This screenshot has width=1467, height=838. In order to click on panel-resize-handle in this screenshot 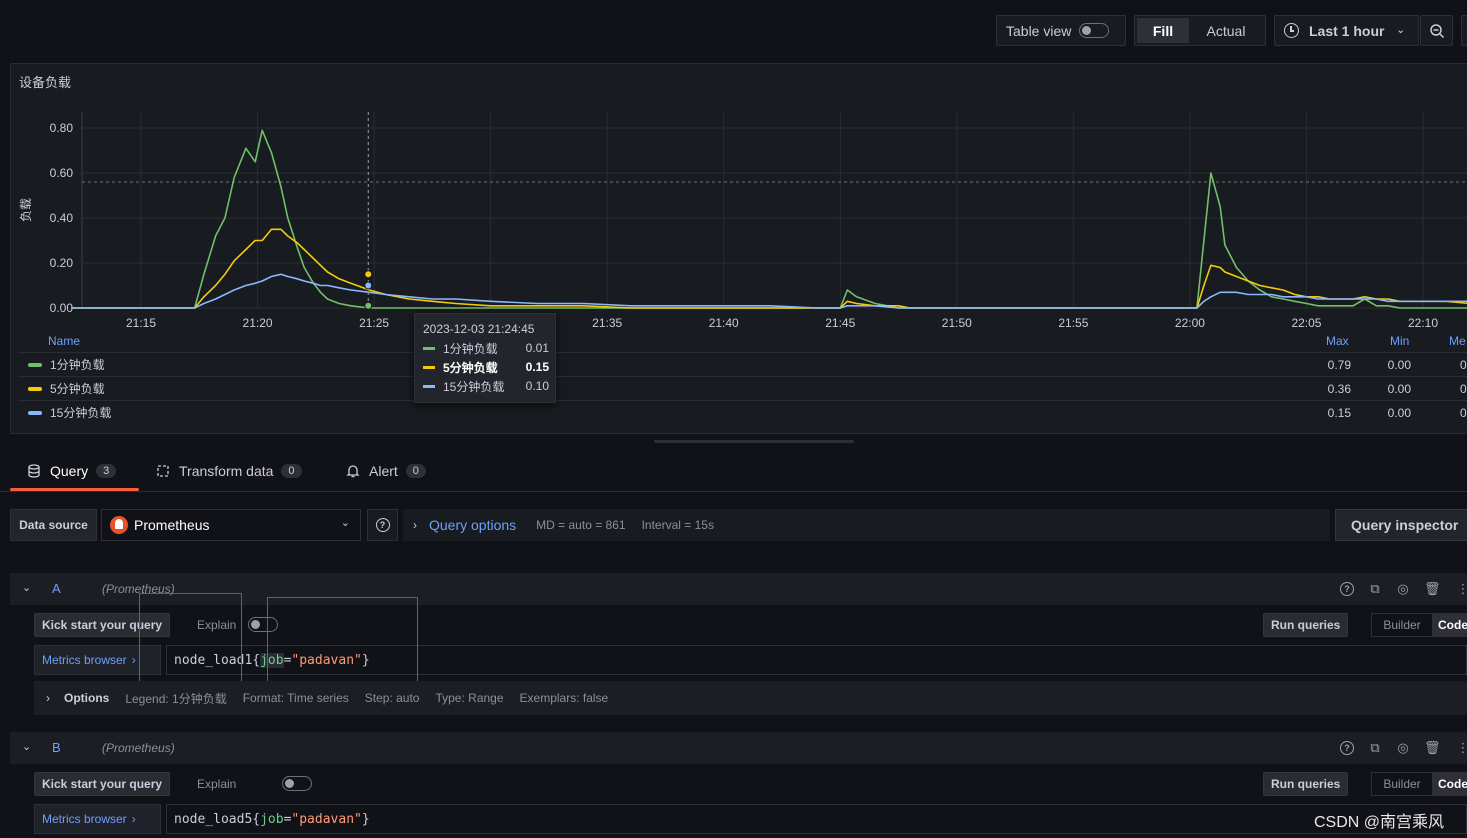, I will do `click(754, 441)`.